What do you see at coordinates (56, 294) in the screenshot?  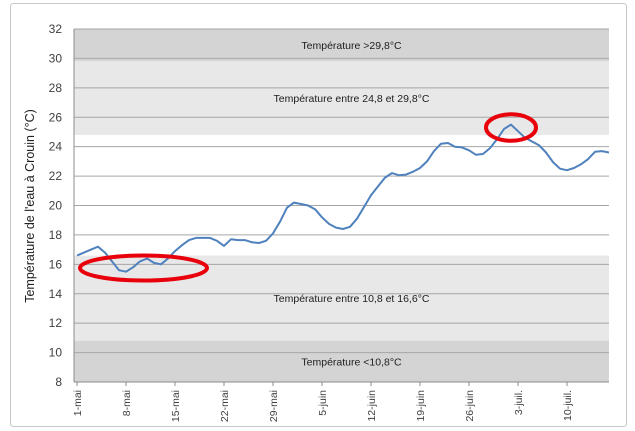 I see `y-tick-label: 14` at bounding box center [56, 294].